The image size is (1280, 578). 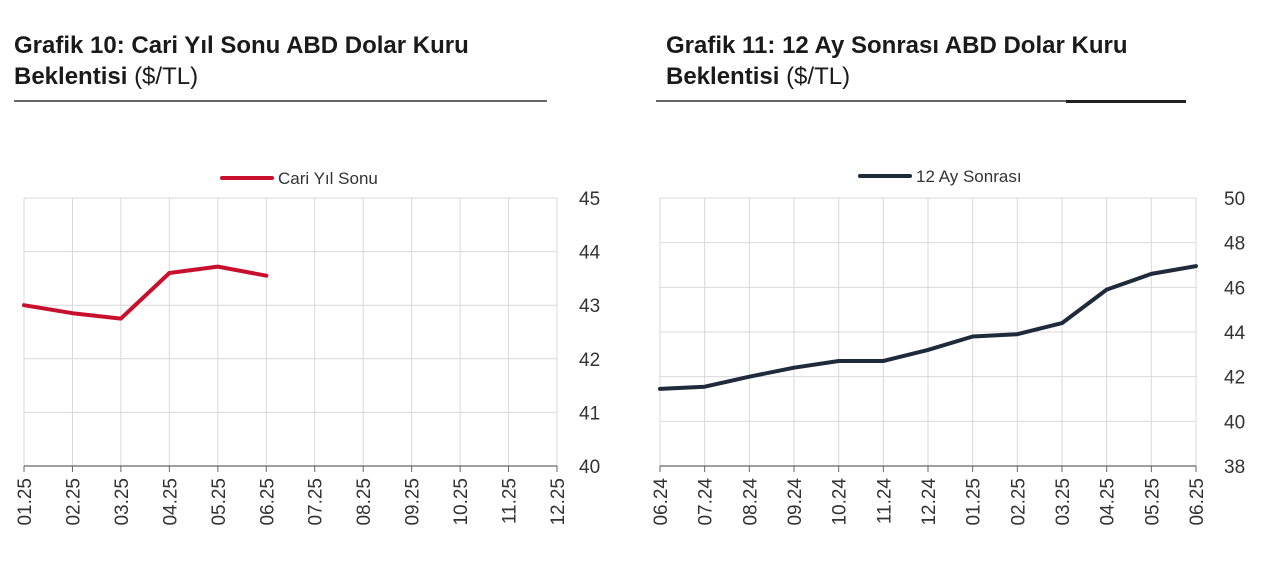 I want to click on x-tick-label: 06.24, so click(x=661, y=502).